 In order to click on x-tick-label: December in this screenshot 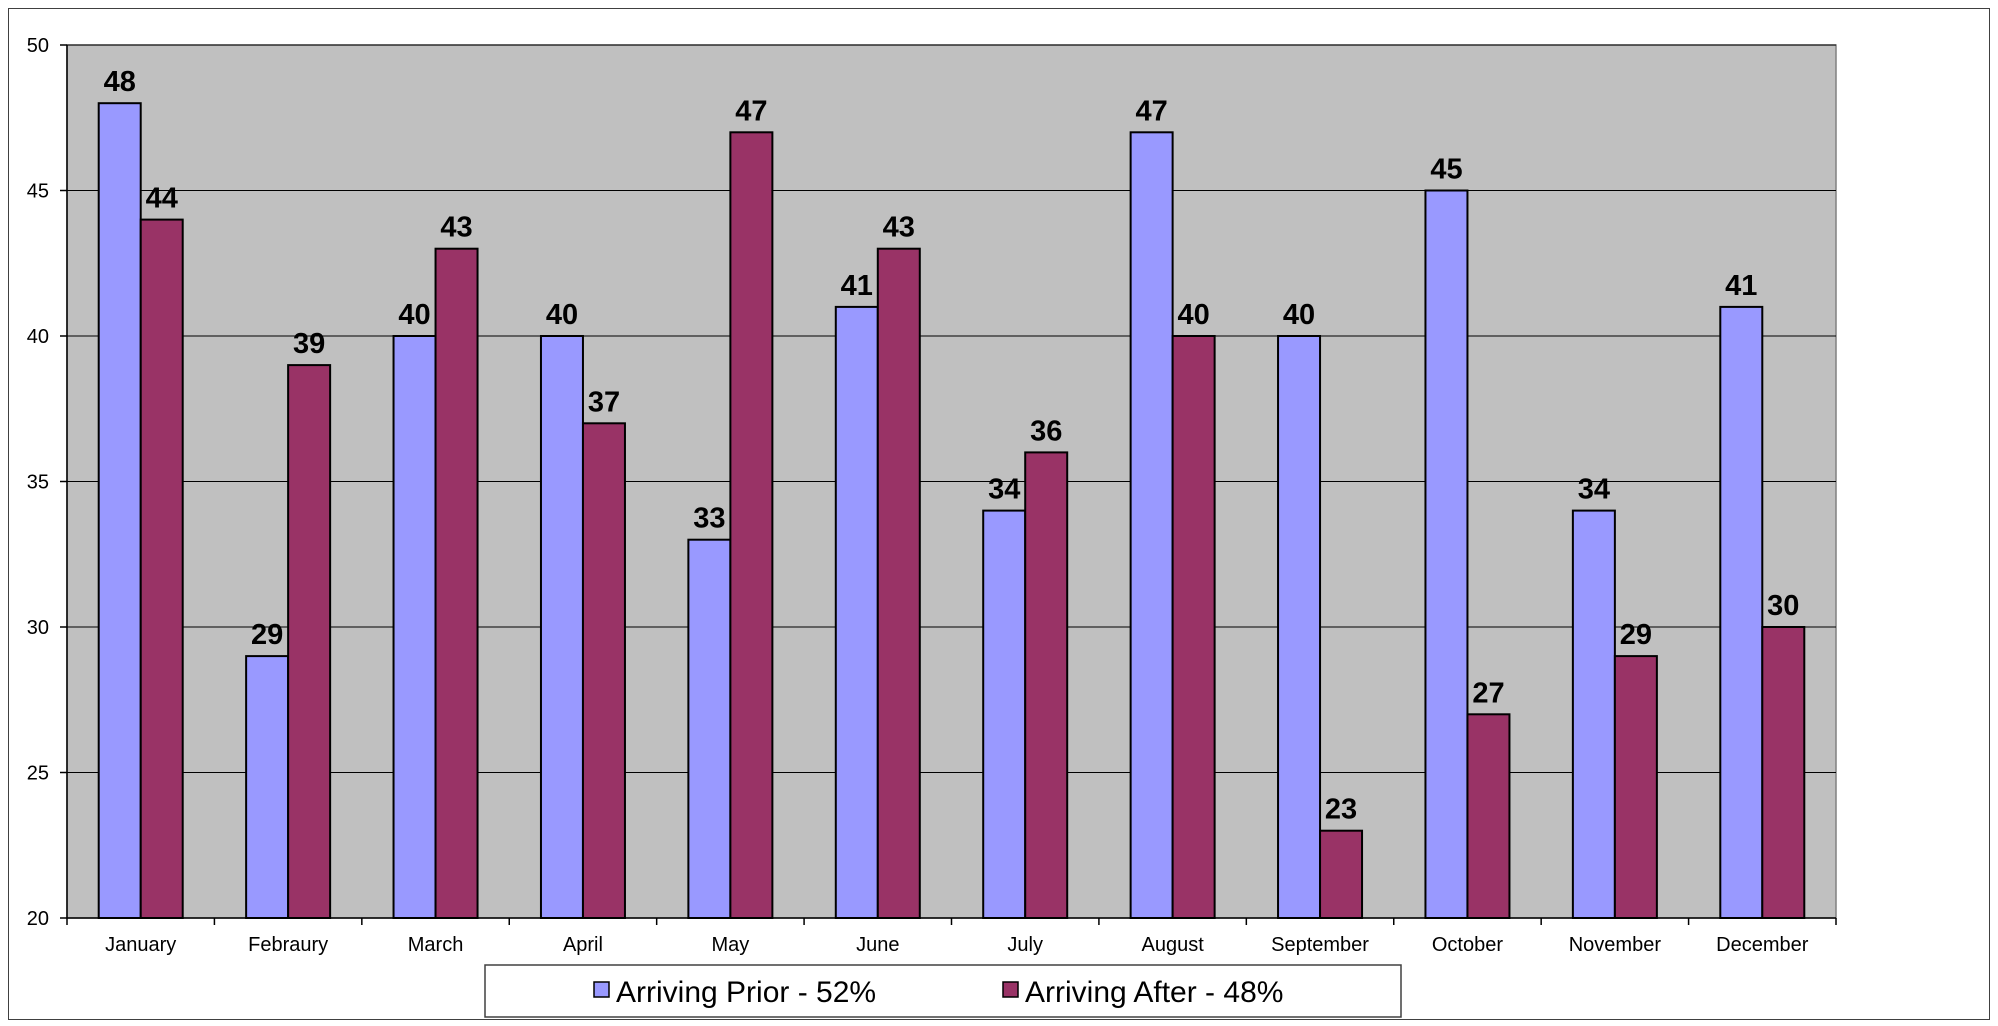, I will do `click(1762, 945)`.